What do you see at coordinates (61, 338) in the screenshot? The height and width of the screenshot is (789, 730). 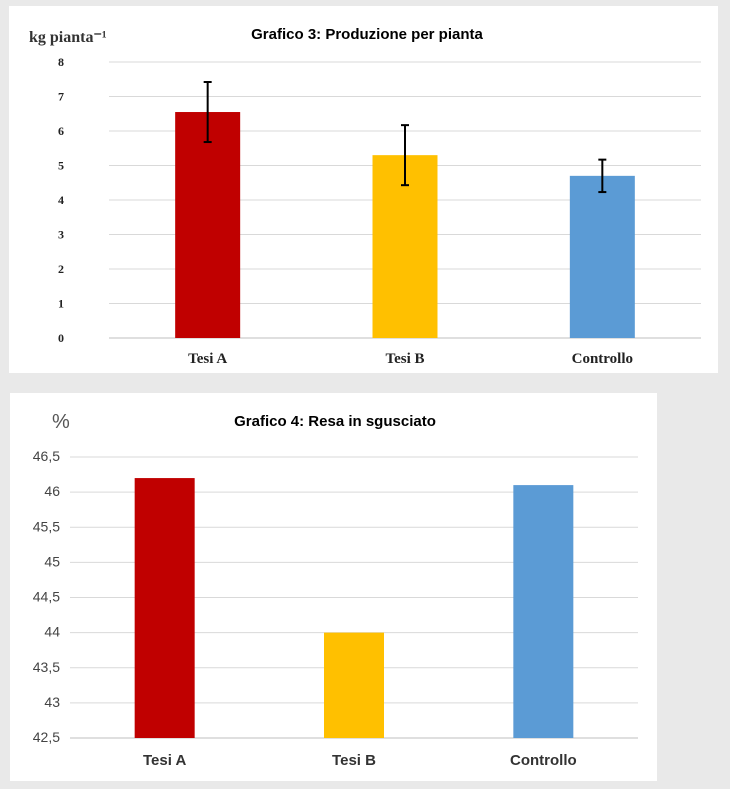 I see `y-tick-label: 0` at bounding box center [61, 338].